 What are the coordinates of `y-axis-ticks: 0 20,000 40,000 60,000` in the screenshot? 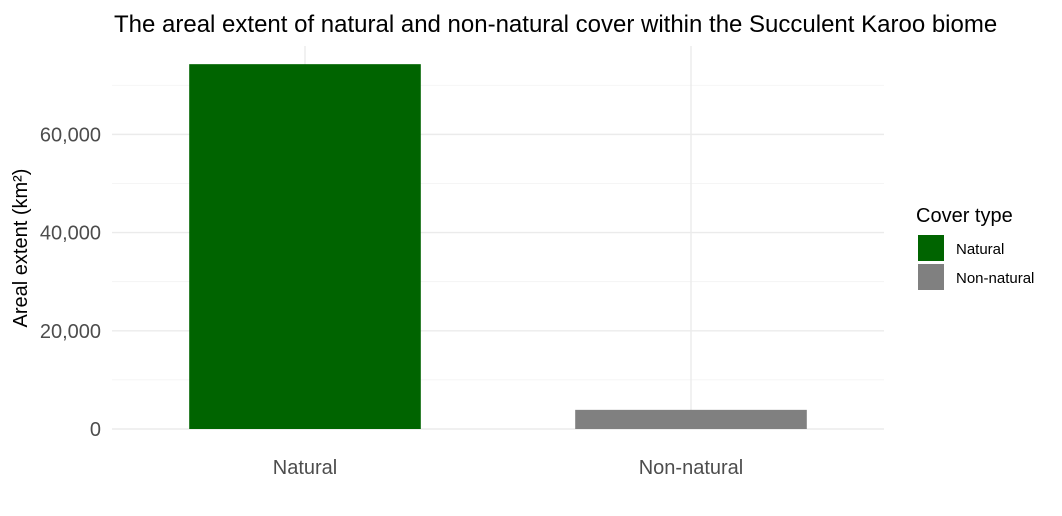 It's located at (70, 282).